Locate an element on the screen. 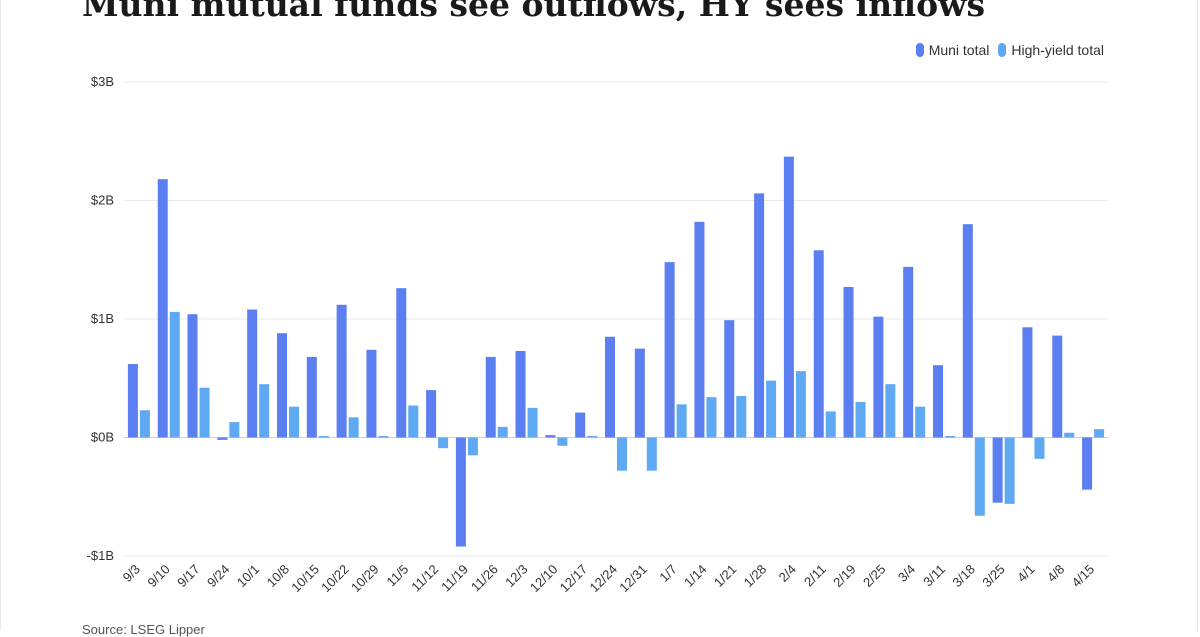  x-tick-label: 3/25 is located at coordinates (993, 576).